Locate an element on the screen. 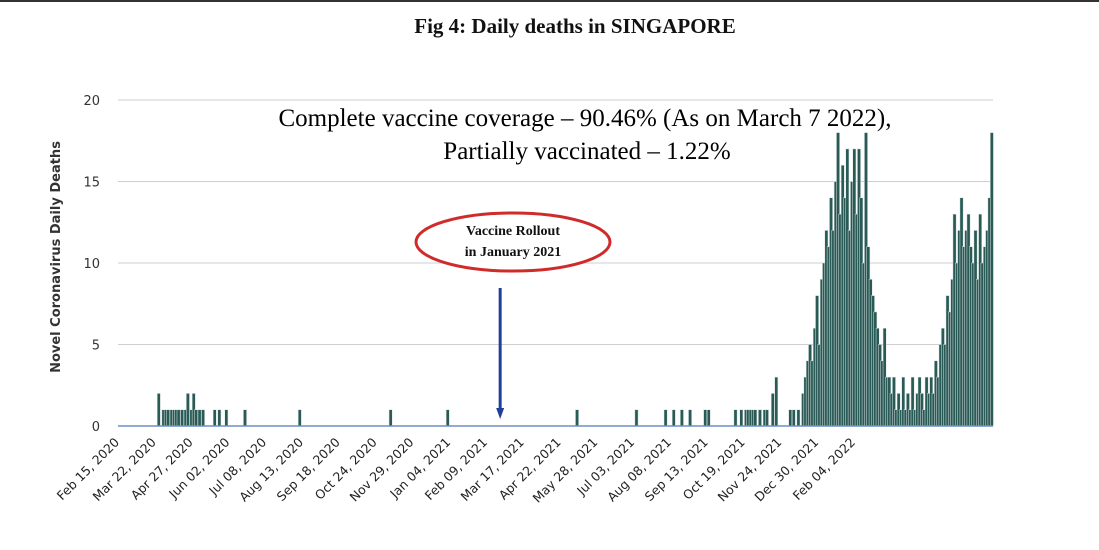 The image size is (1099, 550). x-tick-label: Aug 08, 2021 is located at coordinates (639, 470).